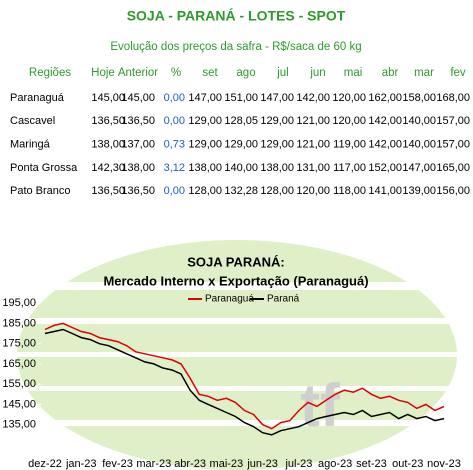  I want to click on table-cell: 152,00, so click(385, 168).